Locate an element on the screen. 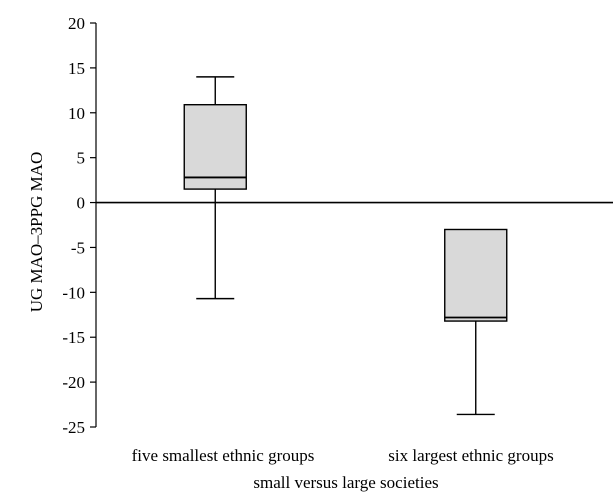 This screenshot has height=495, width=613. x-axis-title: small versus large societies is located at coordinates (345, 482).